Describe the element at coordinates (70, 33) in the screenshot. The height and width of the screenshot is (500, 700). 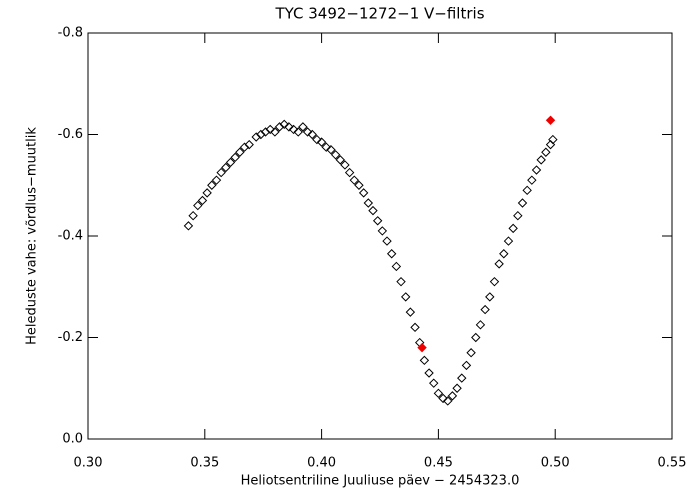
I see `y-tick-label: -0.8` at that location.